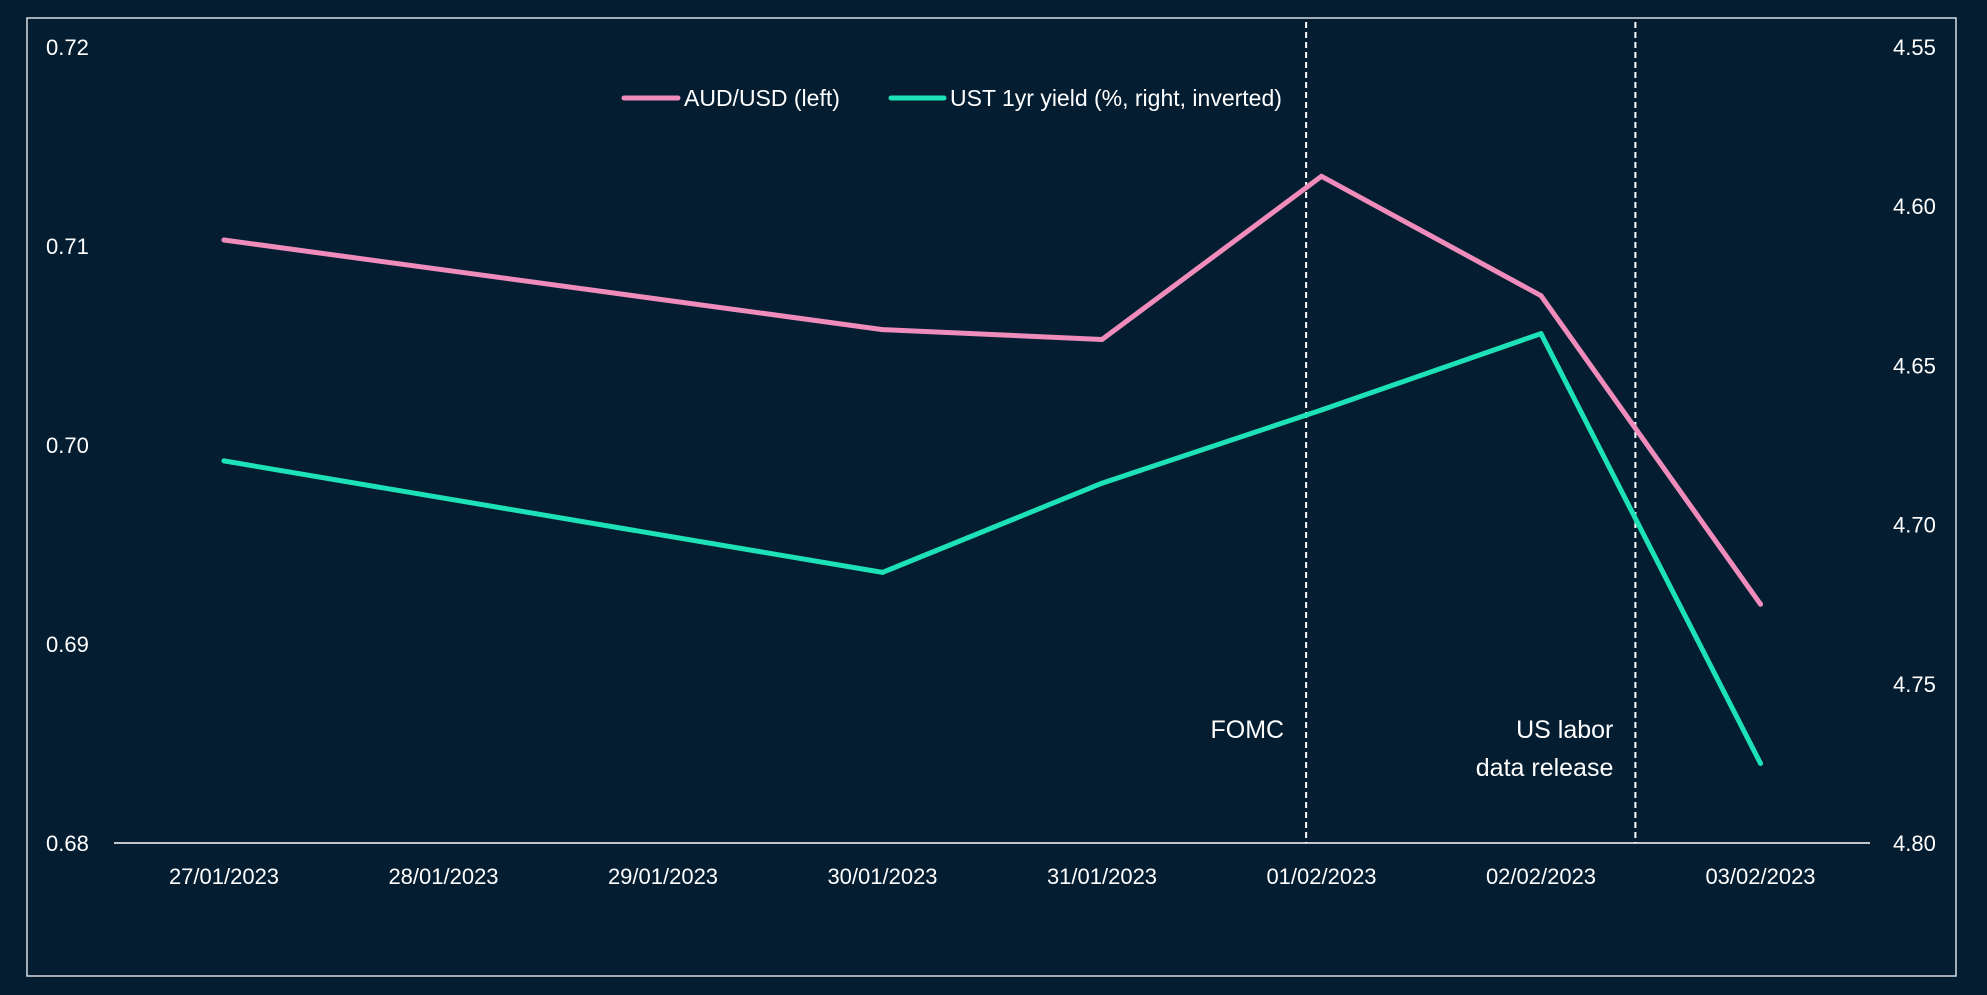 This screenshot has width=1987, height=995. What do you see at coordinates (443, 876) in the screenshot?
I see `x-tick-label: 28/01/2023` at bounding box center [443, 876].